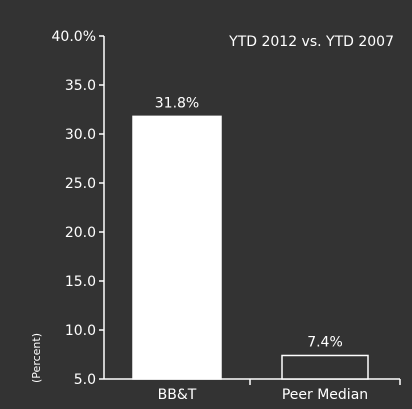 Image resolution: width=412 pixels, height=409 pixels. Describe the element at coordinates (80, 86) in the screenshot. I see `y-tick-label: 35.0` at that location.